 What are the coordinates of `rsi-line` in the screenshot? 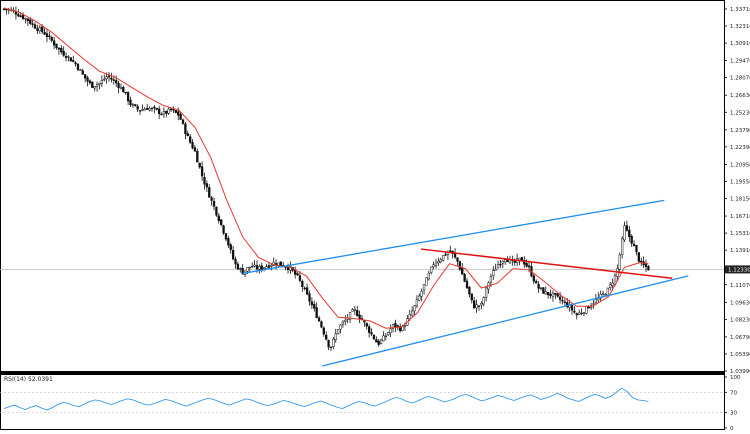 It's located at (326, 399).